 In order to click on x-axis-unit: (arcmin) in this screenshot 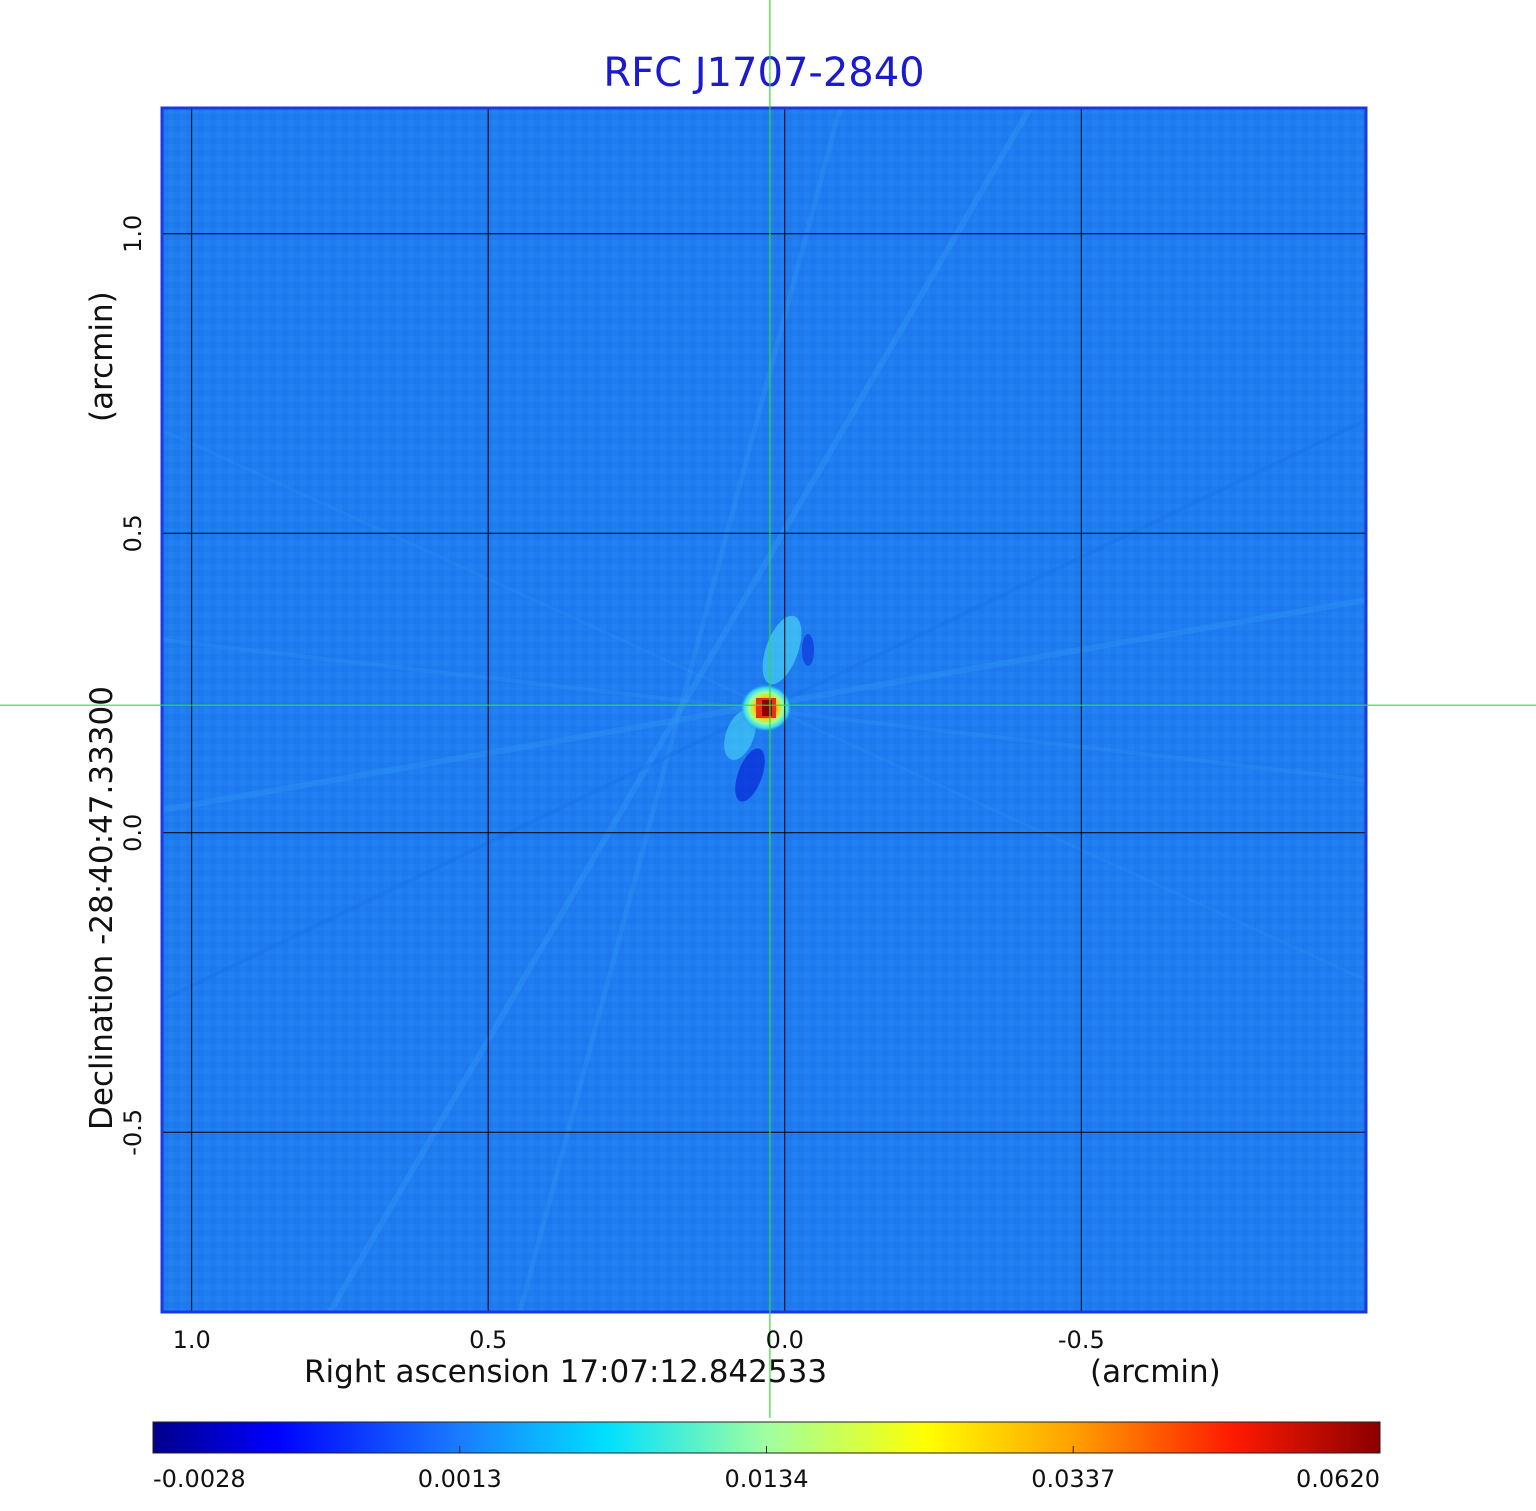, I will do `click(1155, 1372)`.